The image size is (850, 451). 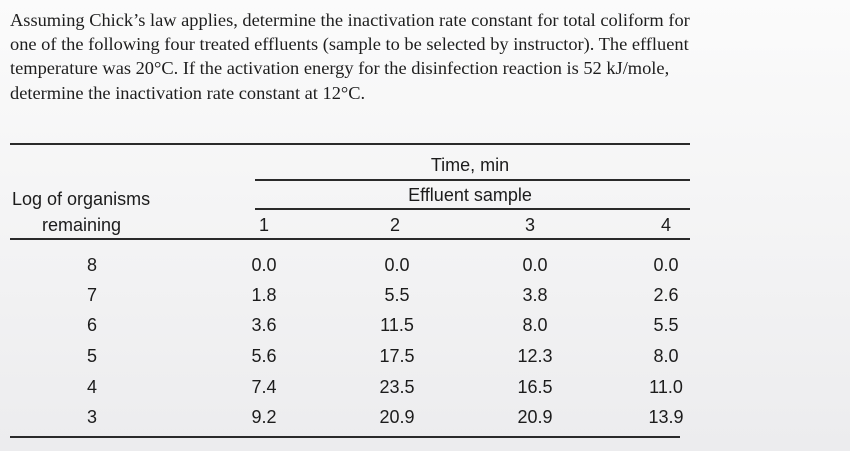 What do you see at coordinates (264, 356) in the screenshot?
I see `table-cell: 5.6` at bounding box center [264, 356].